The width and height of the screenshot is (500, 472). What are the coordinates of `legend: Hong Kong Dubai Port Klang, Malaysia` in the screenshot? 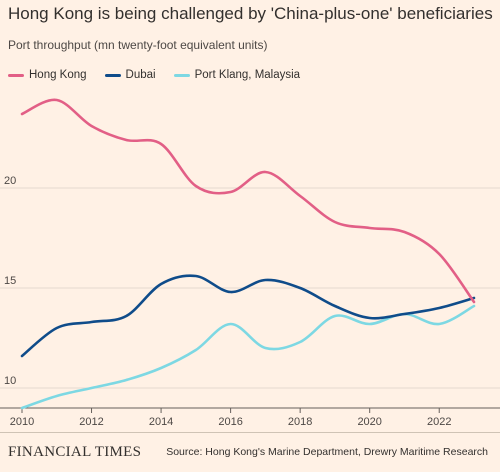 It's located at (154, 75).